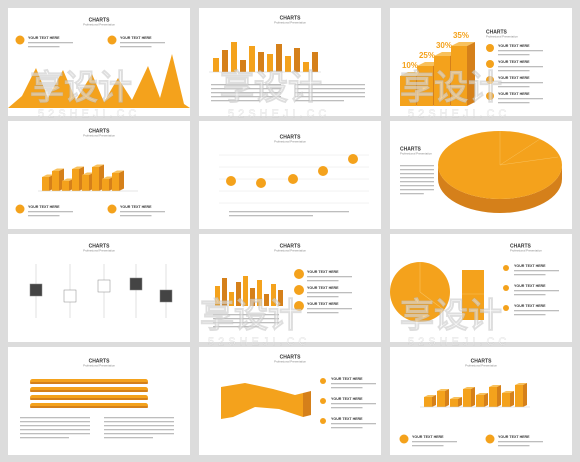 This screenshot has height=462, width=580. Describe the element at coordinates (259, 342) in the screenshot. I see `watermark-url: 52SHEJI.CC` at that location.